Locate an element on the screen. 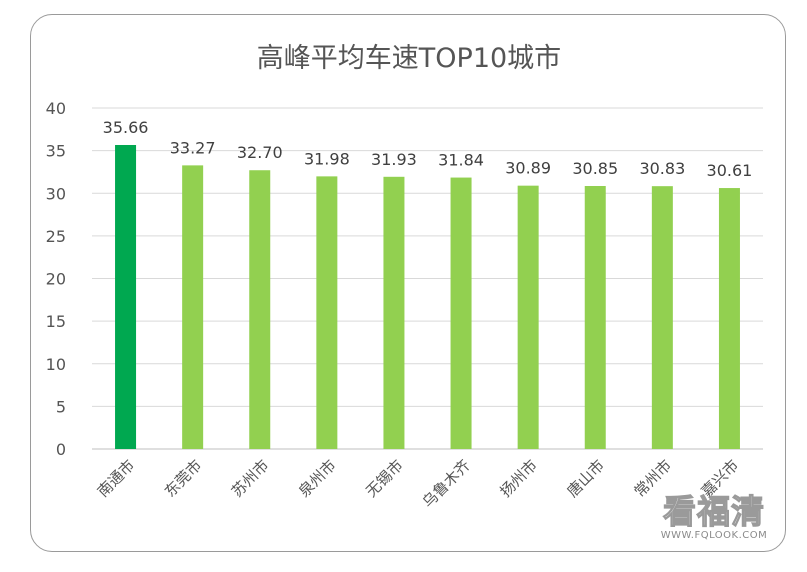 The image size is (807, 572). data-label: 31.84 is located at coordinates (461, 160).